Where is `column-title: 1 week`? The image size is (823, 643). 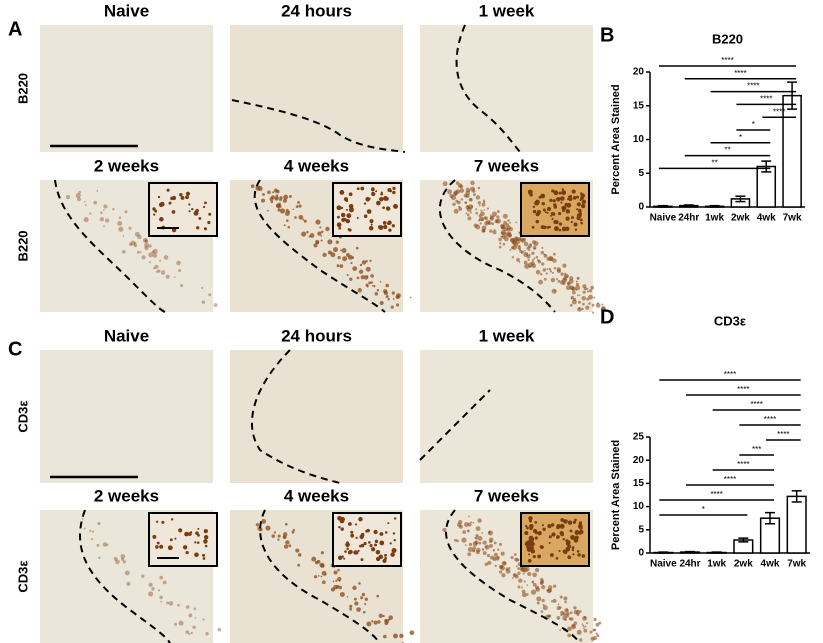 column-title: 1 week is located at coordinates (507, 335).